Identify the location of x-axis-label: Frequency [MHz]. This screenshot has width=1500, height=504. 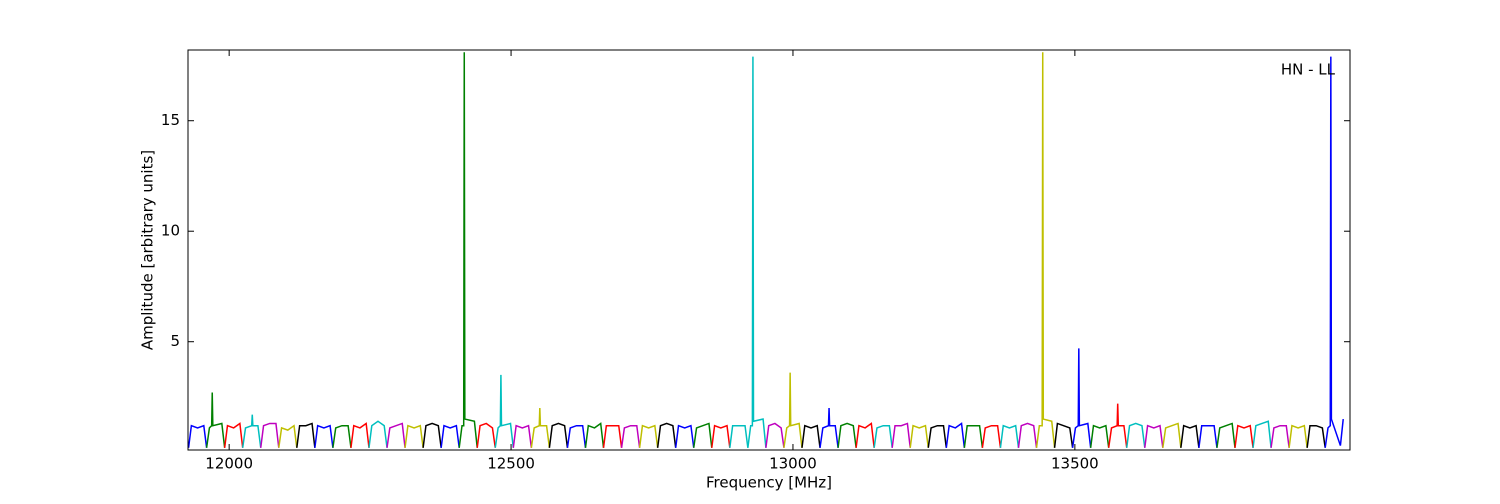
(769, 483).